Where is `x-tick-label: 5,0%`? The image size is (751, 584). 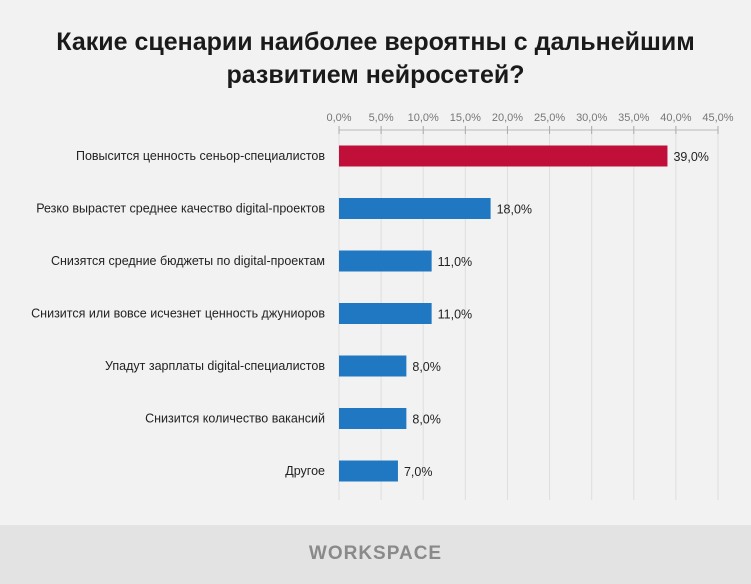 x-tick-label: 5,0% is located at coordinates (381, 118).